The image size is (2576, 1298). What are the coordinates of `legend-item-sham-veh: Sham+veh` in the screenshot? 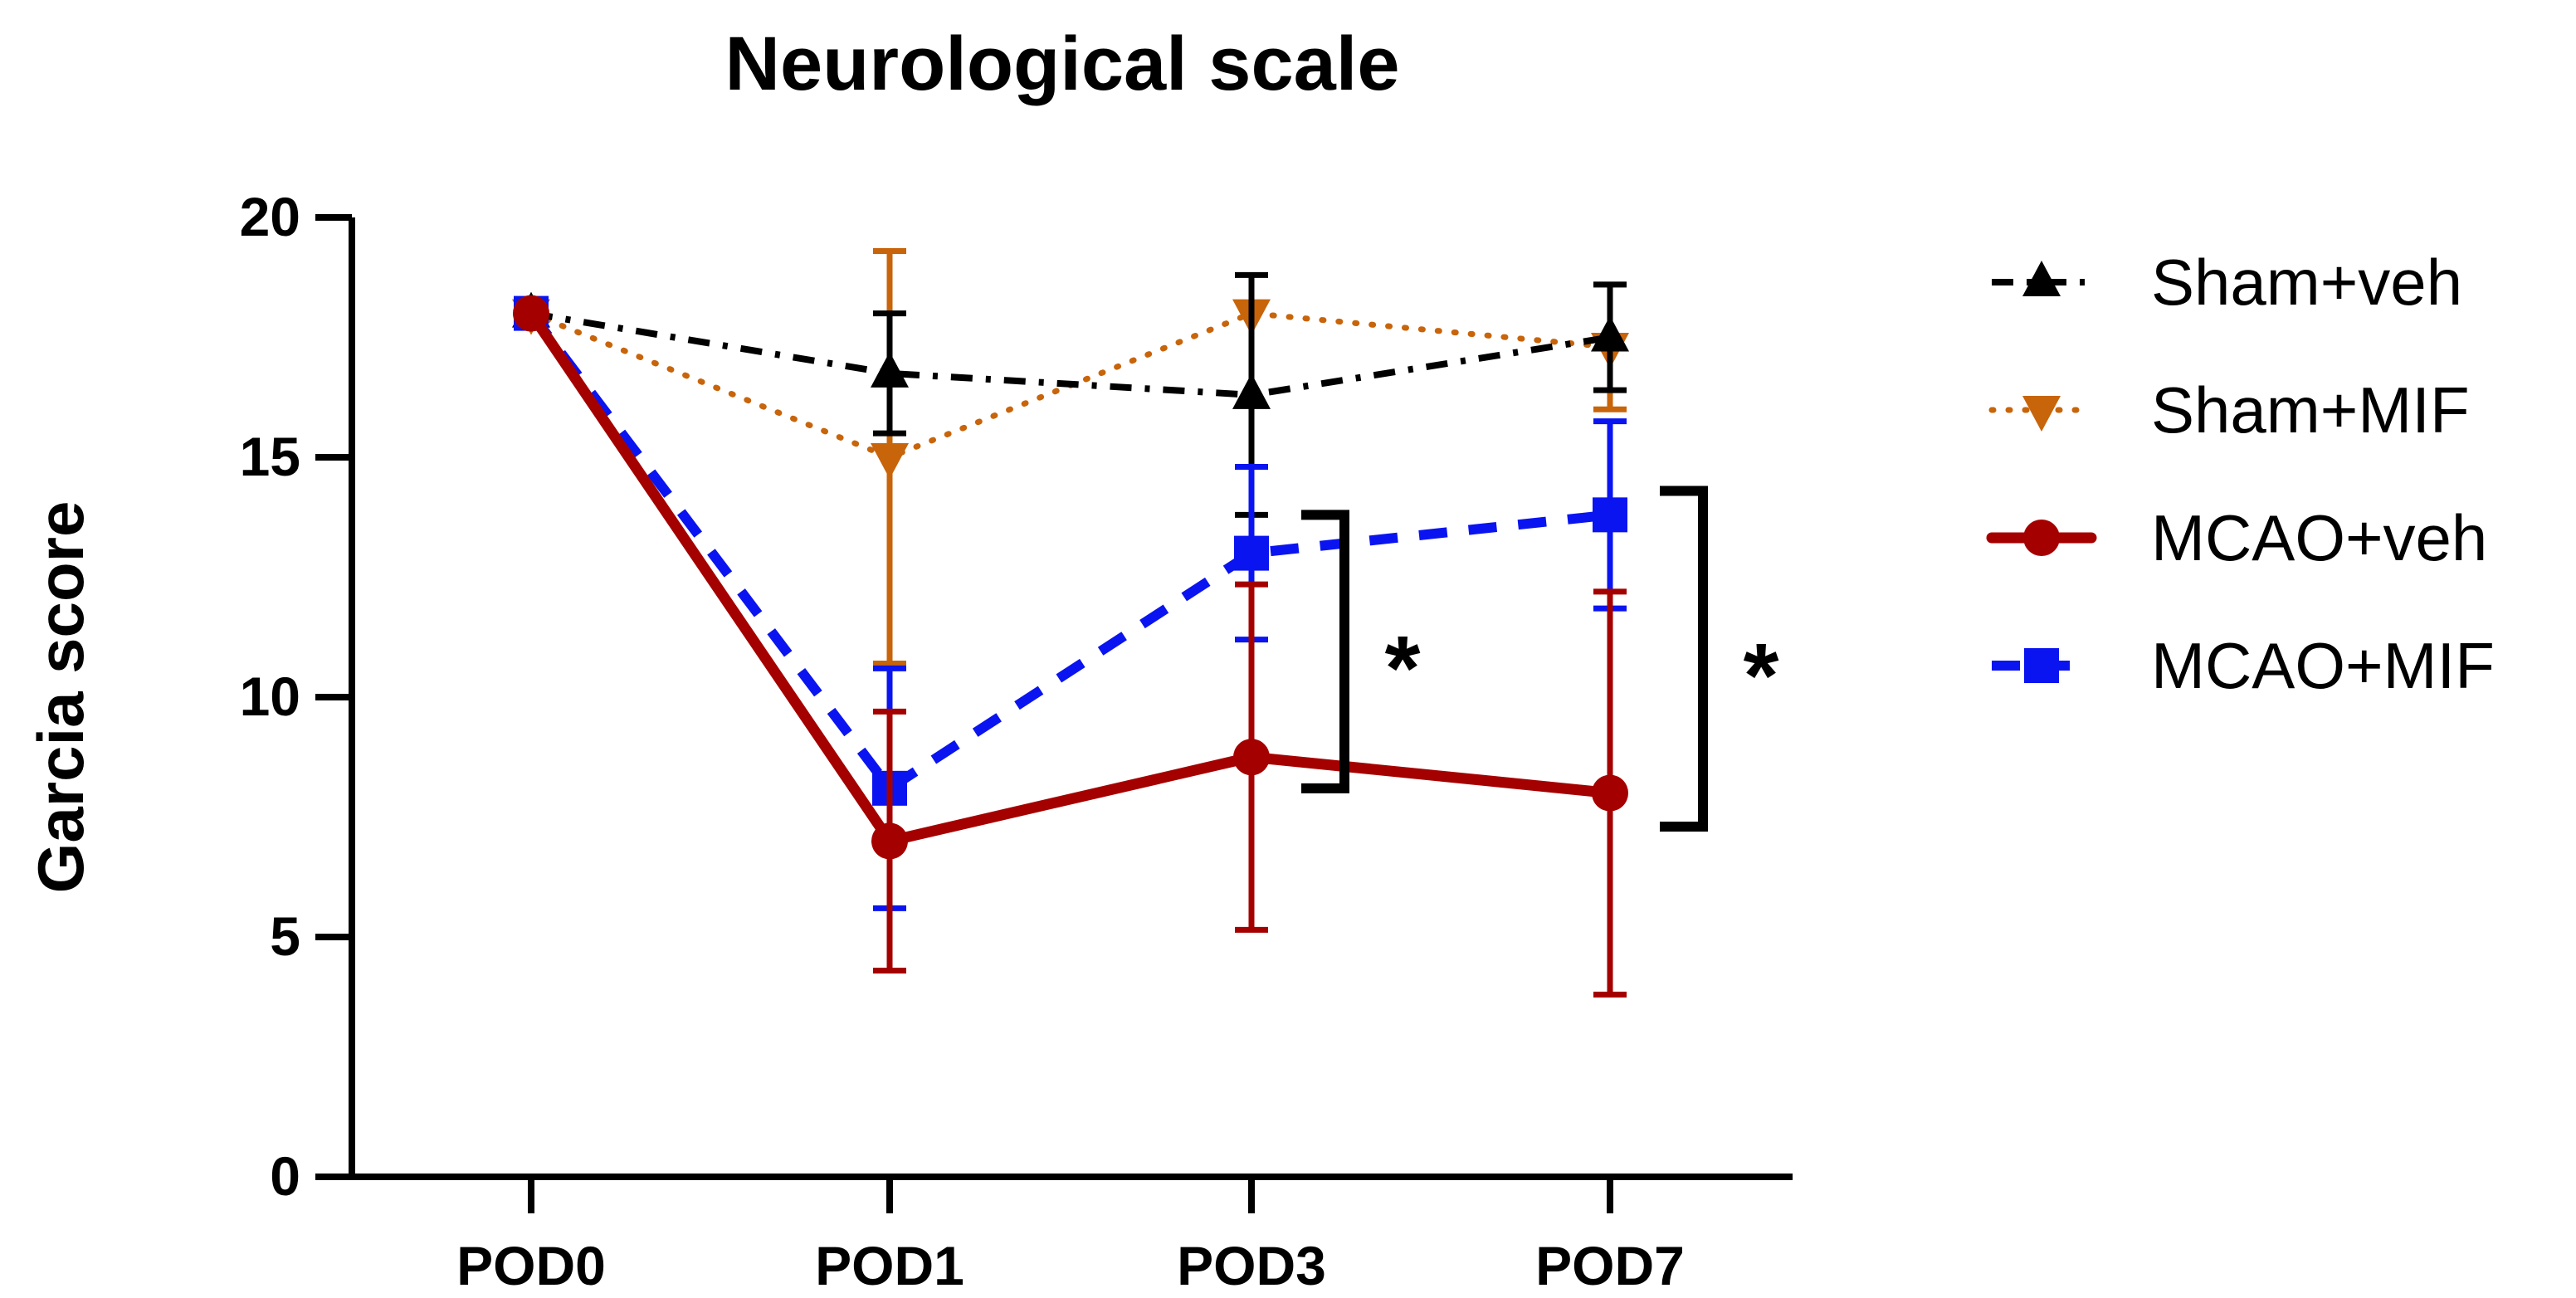 It's located at (2227, 282).